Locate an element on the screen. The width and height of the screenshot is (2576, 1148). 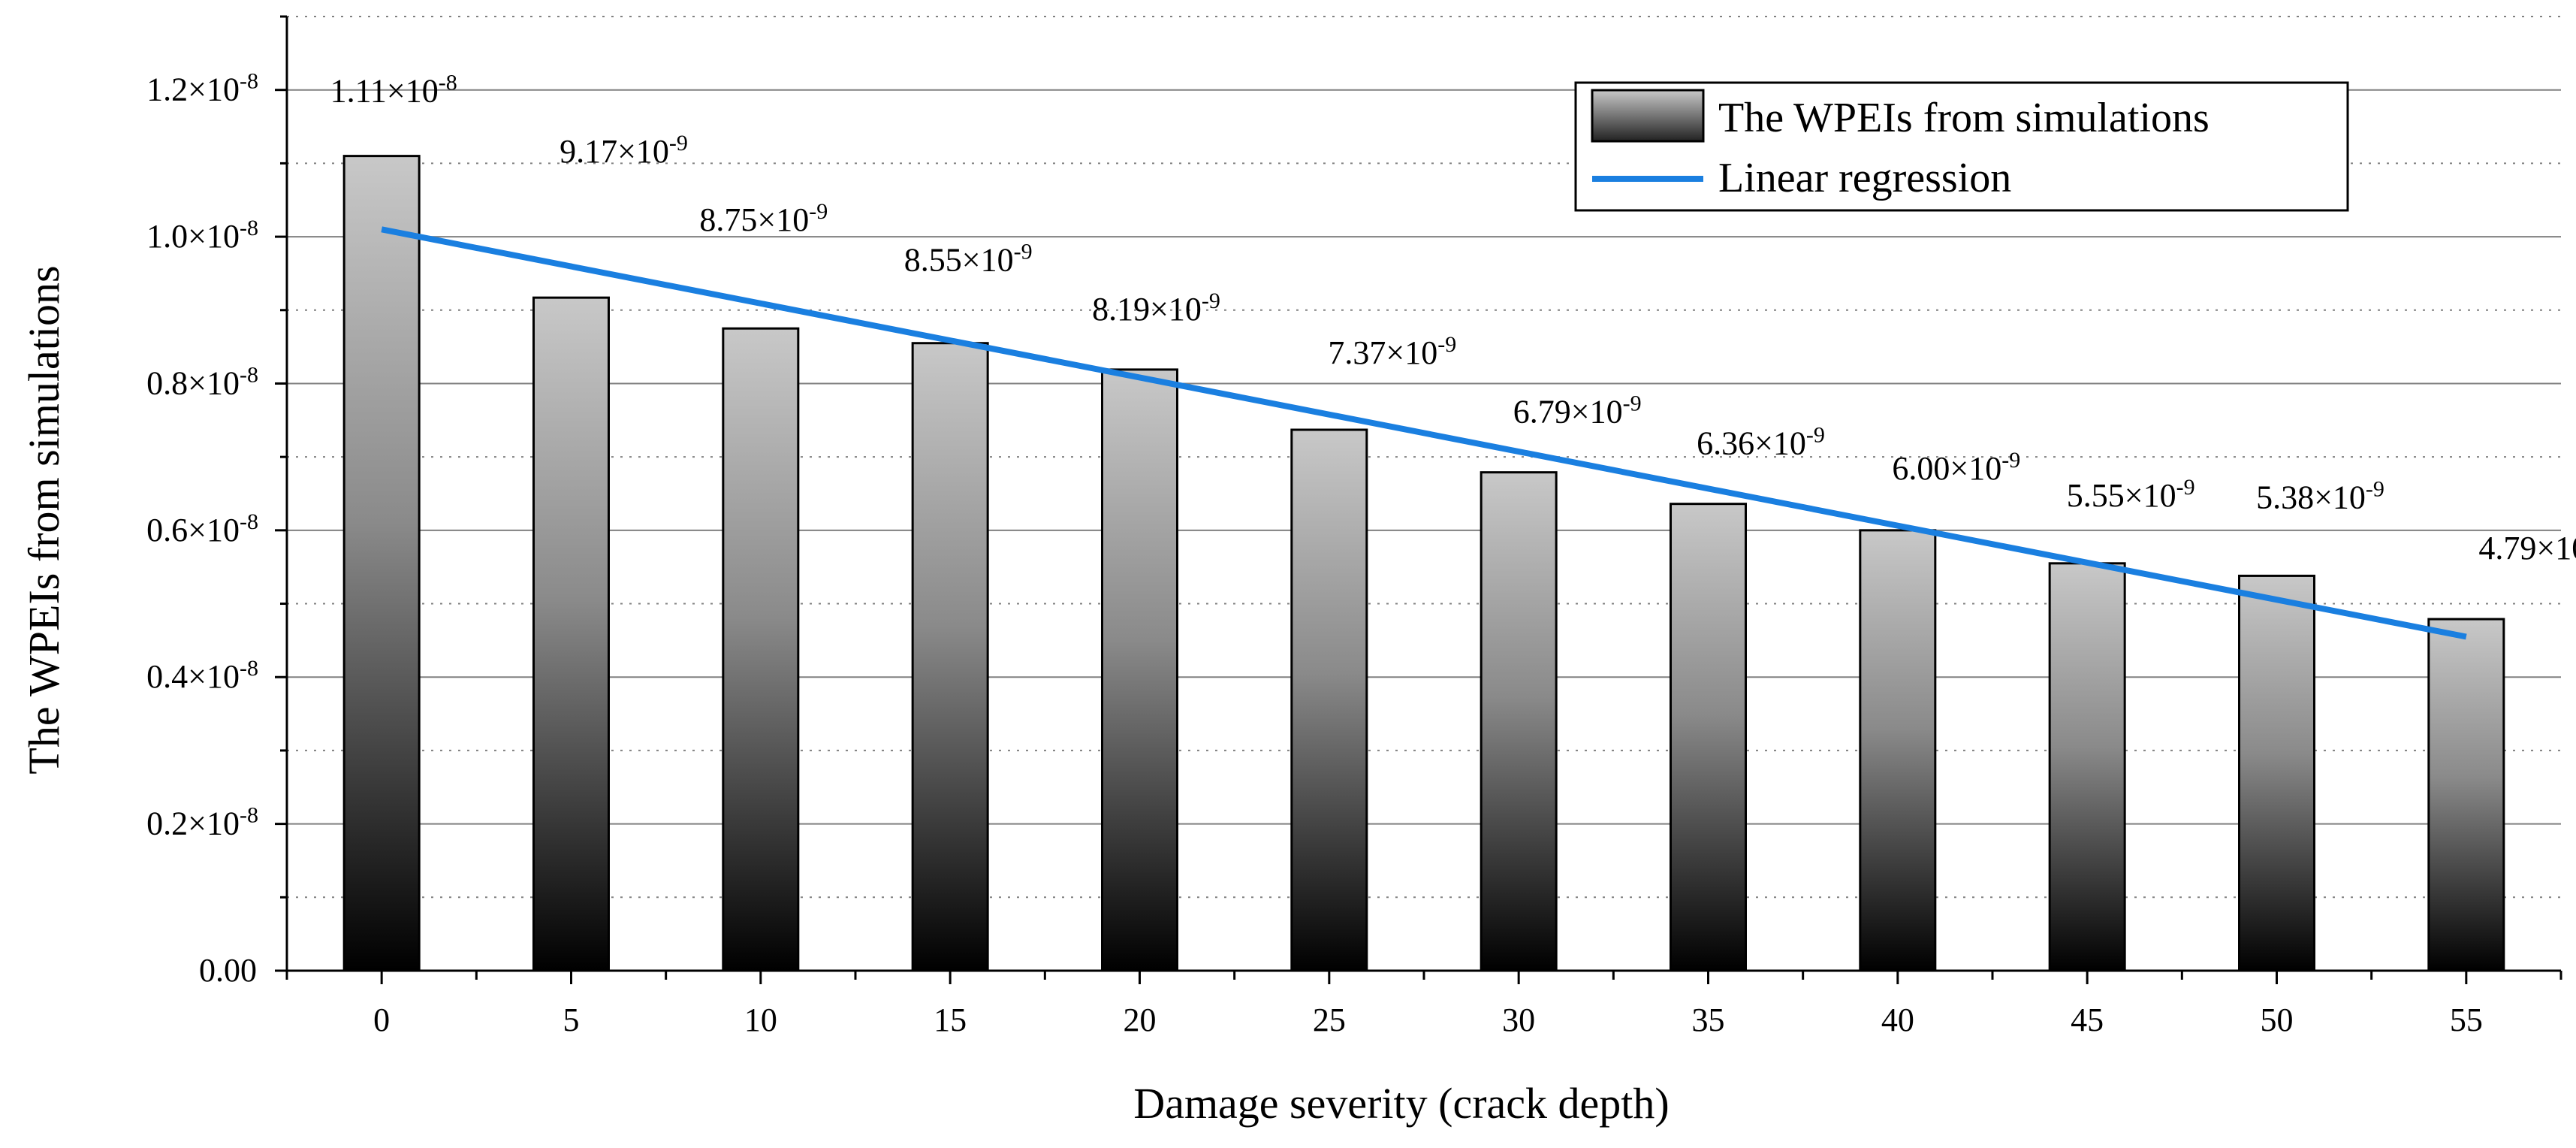
data-label-15-exponent: -9 is located at coordinates (1023, 252).